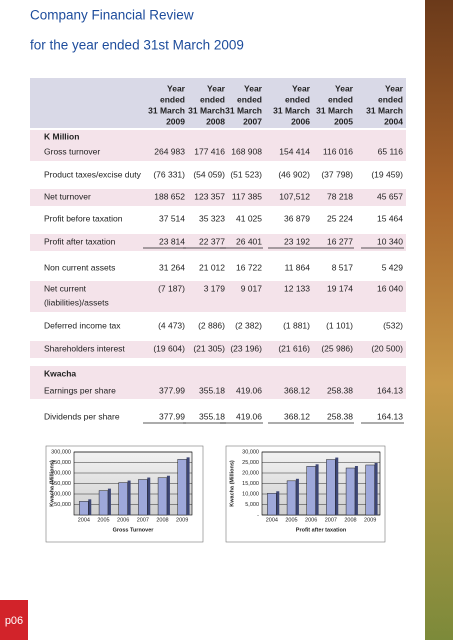 The height and width of the screenshot is (640, 453). Describe the element at coordinates (248, 325) in the screenshot. I see `cell-value: (2 382)` at that location.